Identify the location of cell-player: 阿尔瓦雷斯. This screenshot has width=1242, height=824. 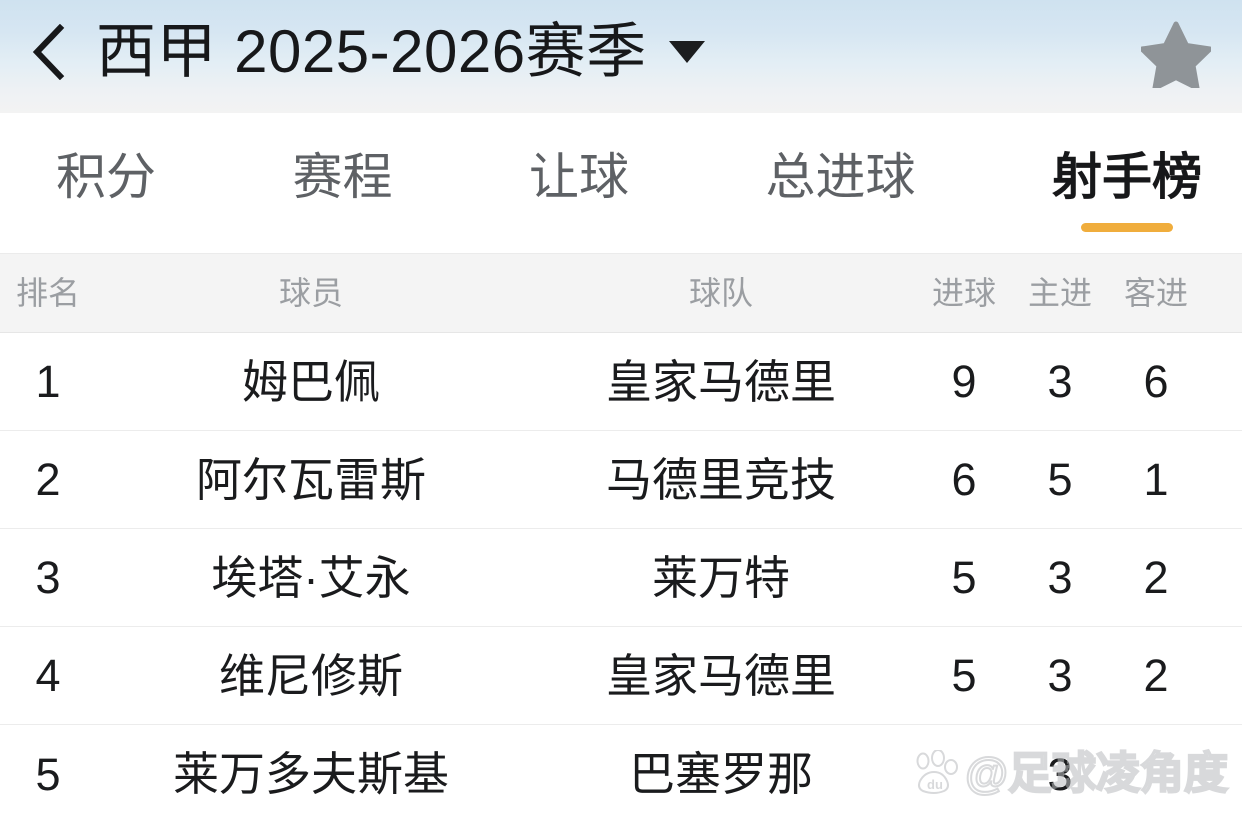
(311, 480).